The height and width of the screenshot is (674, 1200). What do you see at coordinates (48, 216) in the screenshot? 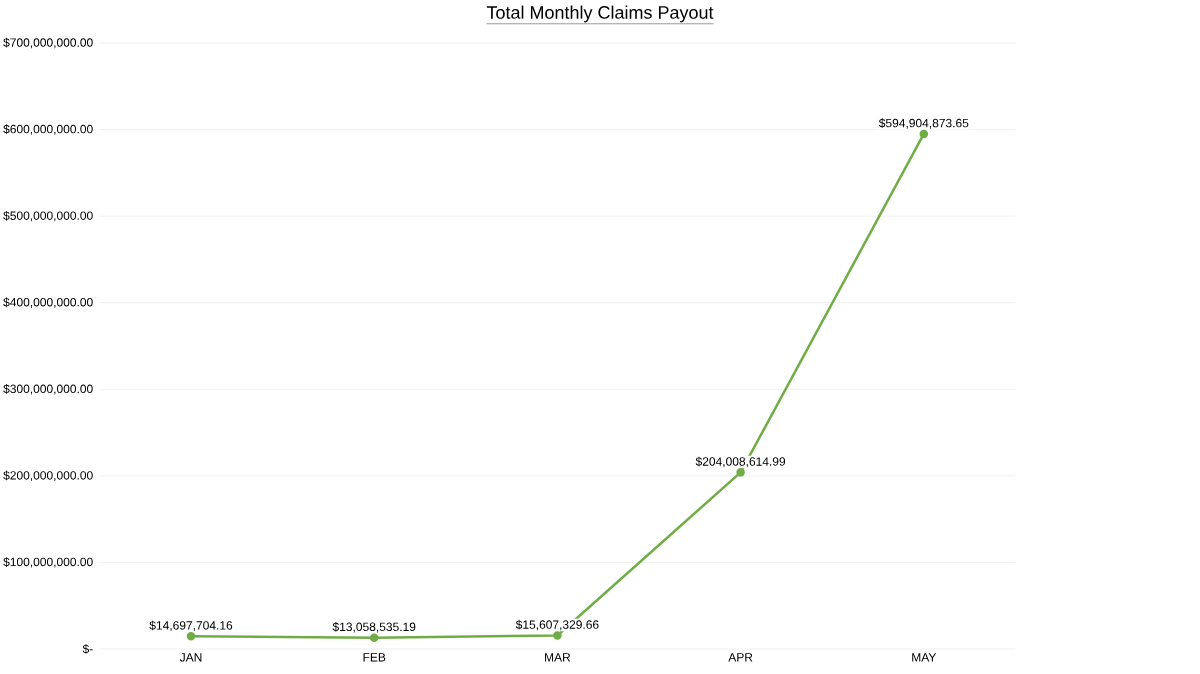
I see `y-tick-label: $500,000,000.00` at bounding box center [48, 216].